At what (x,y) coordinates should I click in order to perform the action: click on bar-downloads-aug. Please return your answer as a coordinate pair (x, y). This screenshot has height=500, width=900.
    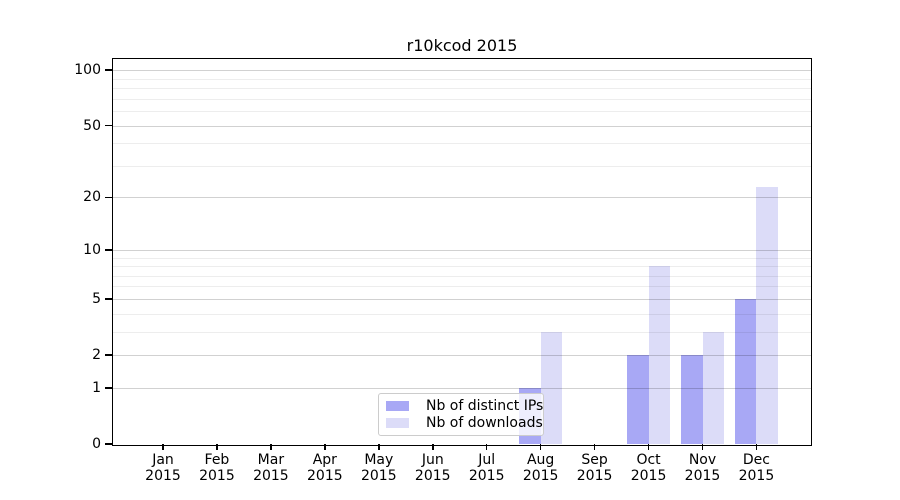
    Looking at the image, I should click on (551, 387).